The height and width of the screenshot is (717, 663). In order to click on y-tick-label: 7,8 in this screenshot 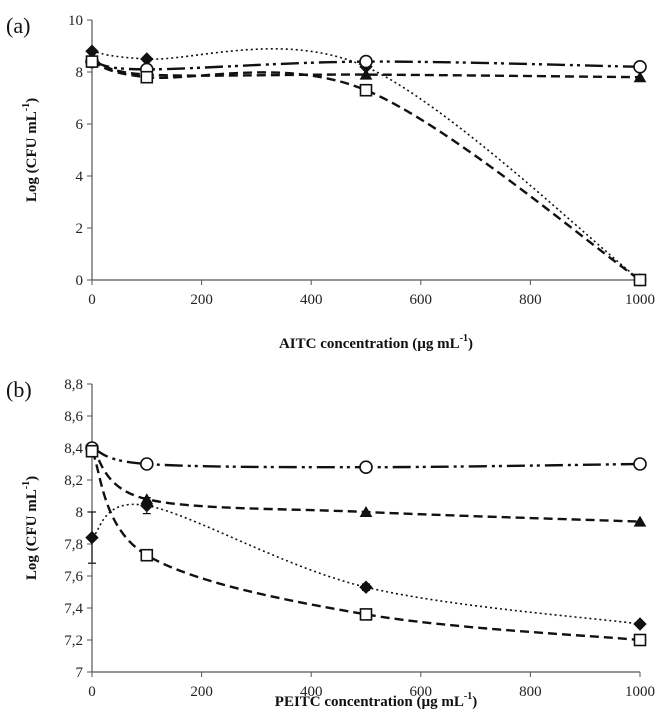, I will do `click(73, 545)`.